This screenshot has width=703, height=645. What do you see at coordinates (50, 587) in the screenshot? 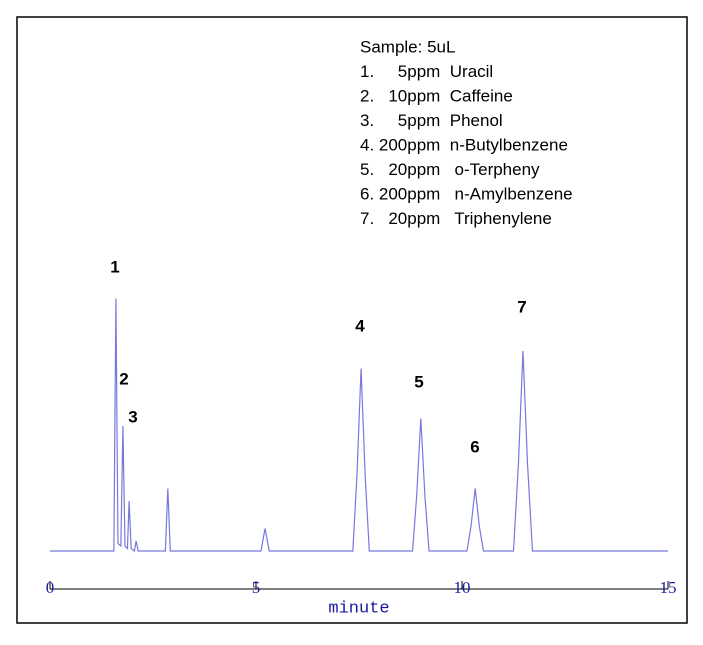
I see `x-tick-label: 0` at bounding box center [50, 587].